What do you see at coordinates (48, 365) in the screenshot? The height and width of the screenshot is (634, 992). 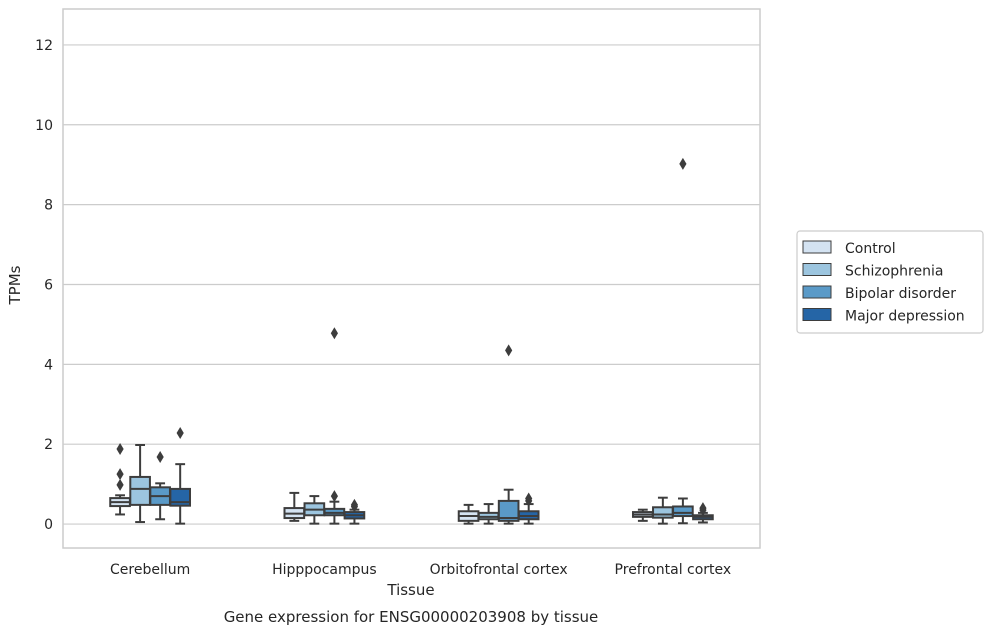 I see `y-tick-label: 4` at bounding box center [48, 365].